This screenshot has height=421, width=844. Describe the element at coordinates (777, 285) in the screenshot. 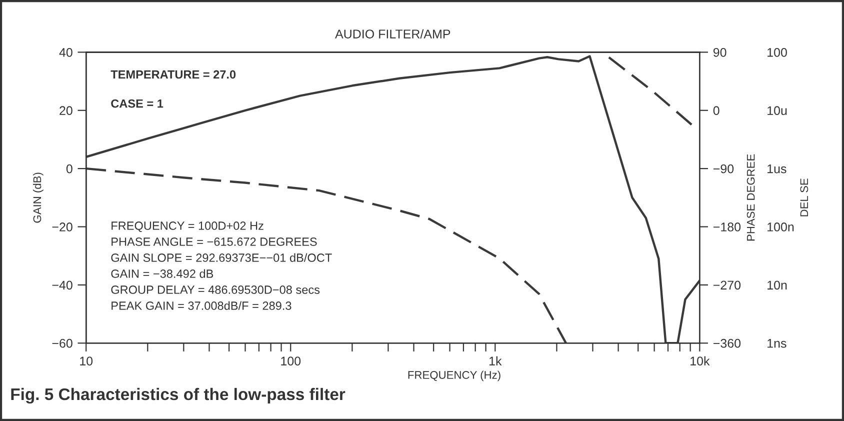

I see `text: 10n` at that location.